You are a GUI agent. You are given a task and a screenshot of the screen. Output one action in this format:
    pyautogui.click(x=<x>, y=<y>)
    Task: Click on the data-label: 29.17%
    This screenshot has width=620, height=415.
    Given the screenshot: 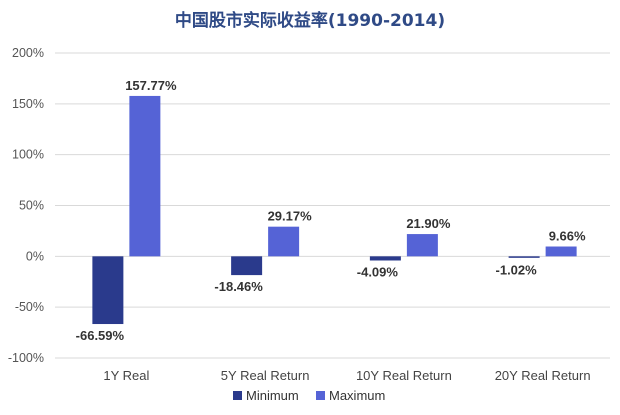 What is the action you would take?
    pyautogui.click(x=290, y=216)
    